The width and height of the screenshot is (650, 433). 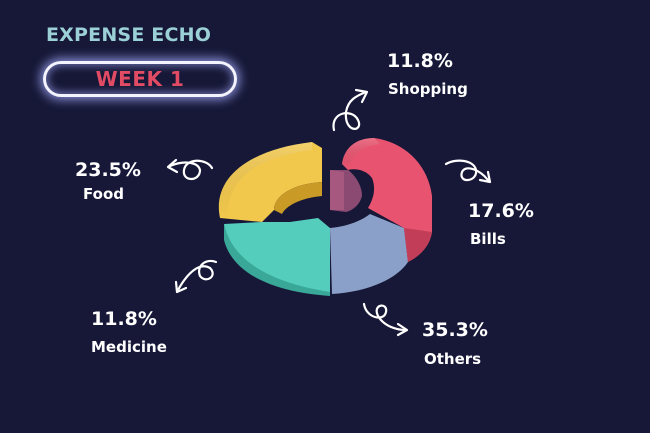 What do you see at coordinates (196, 276) in the screenshot?
I see `arrow-medicine` at bounding box center [196, 276].